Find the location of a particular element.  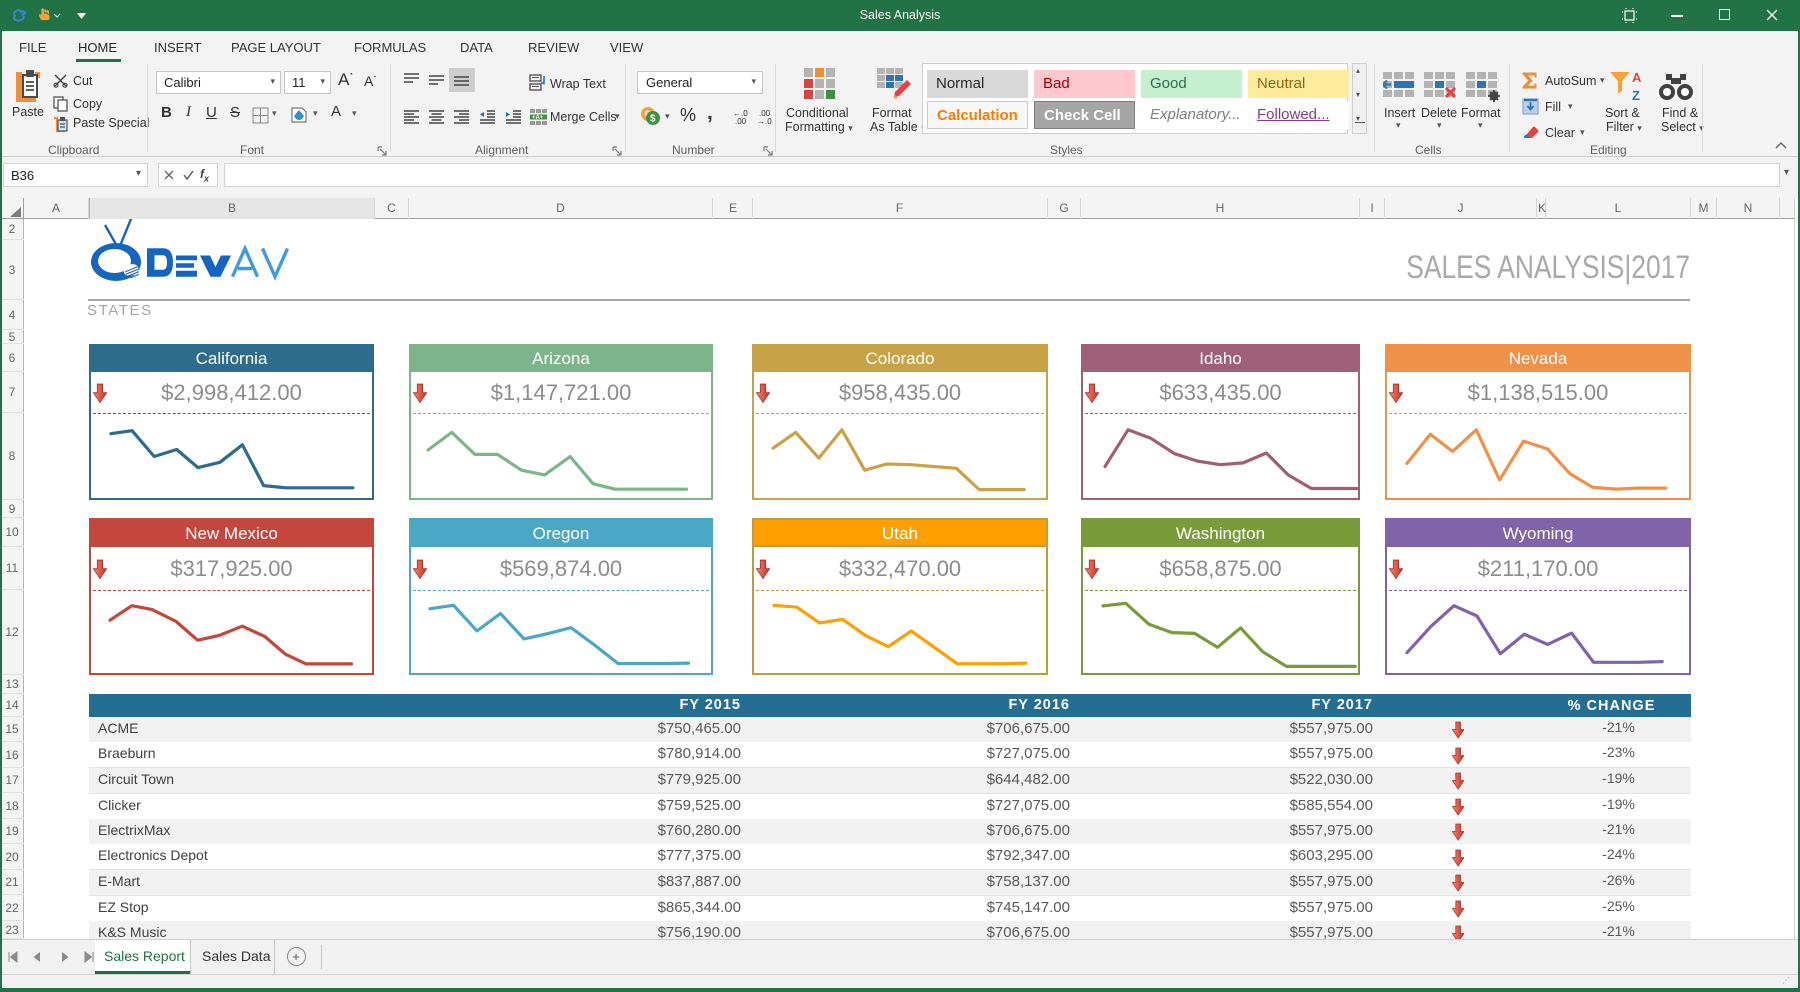

svg-text: A is located at coordinates (1637, 77).